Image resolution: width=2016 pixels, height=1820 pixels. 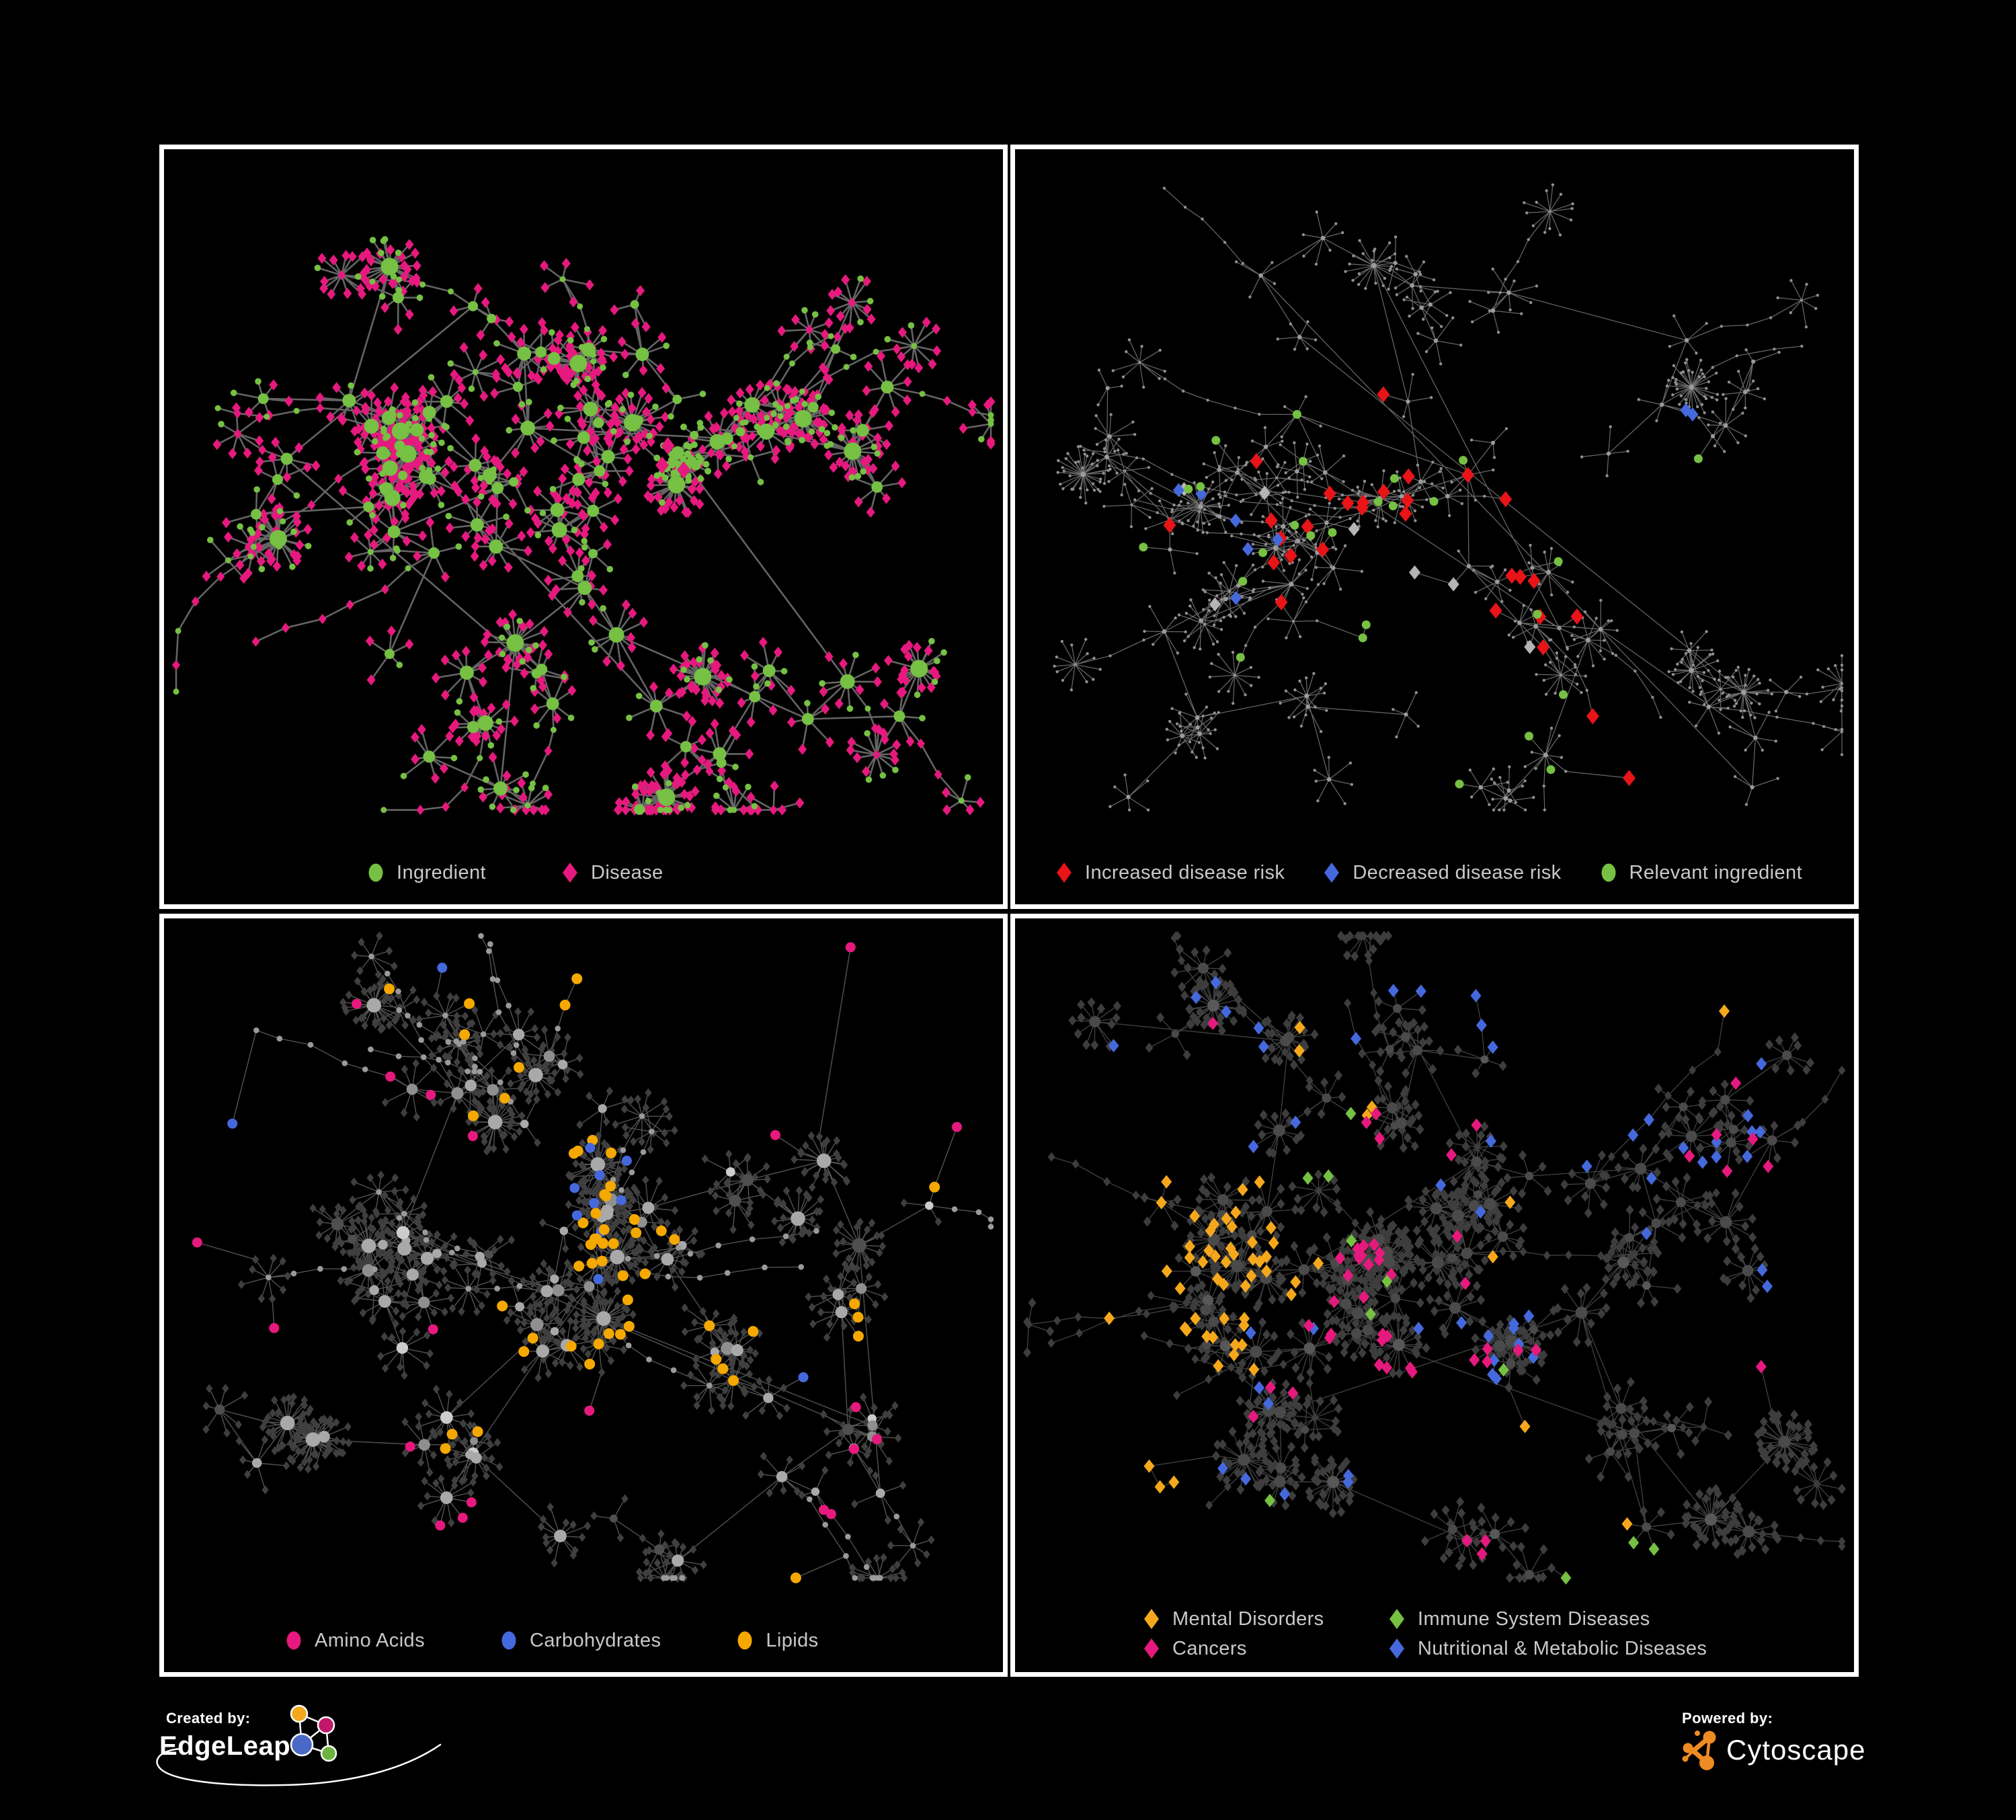 I want to click on legend-item-ingredient: Ingredient, so click(x=426, y=872).